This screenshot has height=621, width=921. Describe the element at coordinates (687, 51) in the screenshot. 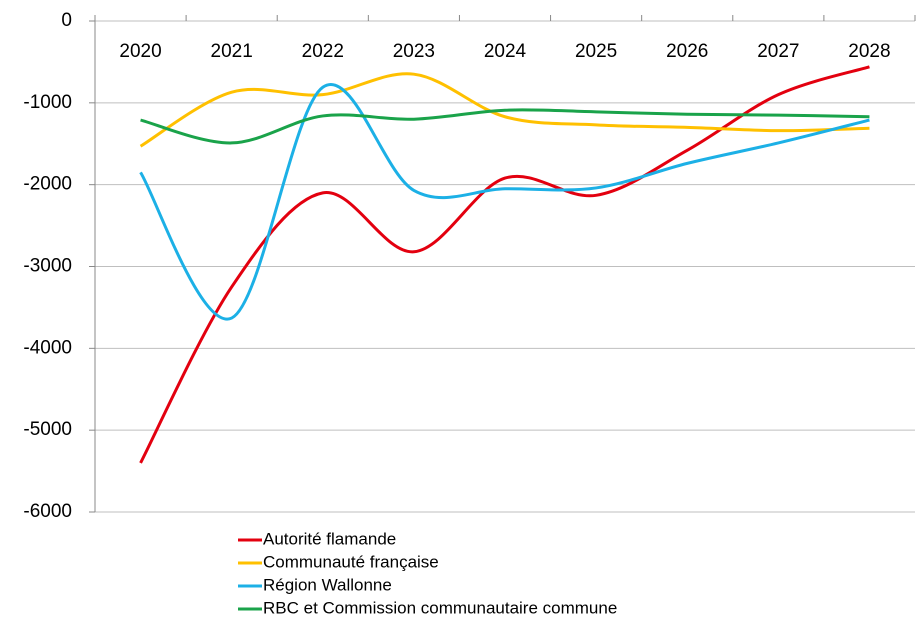

I see `x-tick-label: 2026` at that location.